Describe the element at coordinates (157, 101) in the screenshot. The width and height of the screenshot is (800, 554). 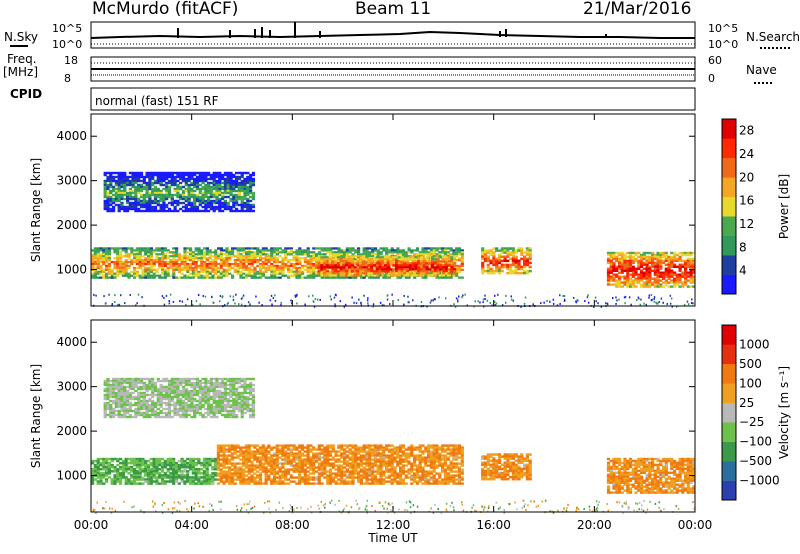
I see `cpid-value: normal (fast) 151 RF` at that location.